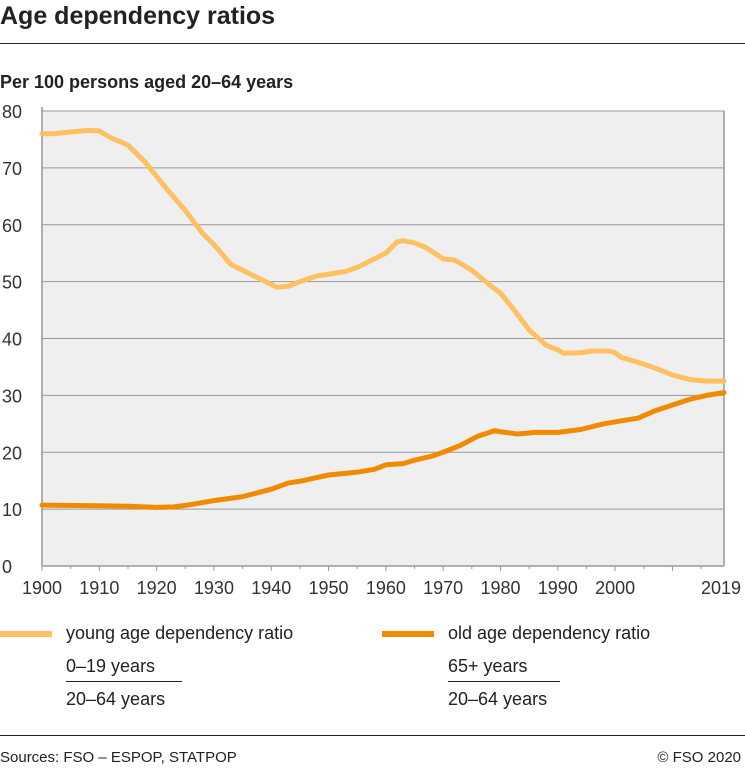 The image size is (745, 771). I want to click on y-tick-label: 10, so click(12, 510).